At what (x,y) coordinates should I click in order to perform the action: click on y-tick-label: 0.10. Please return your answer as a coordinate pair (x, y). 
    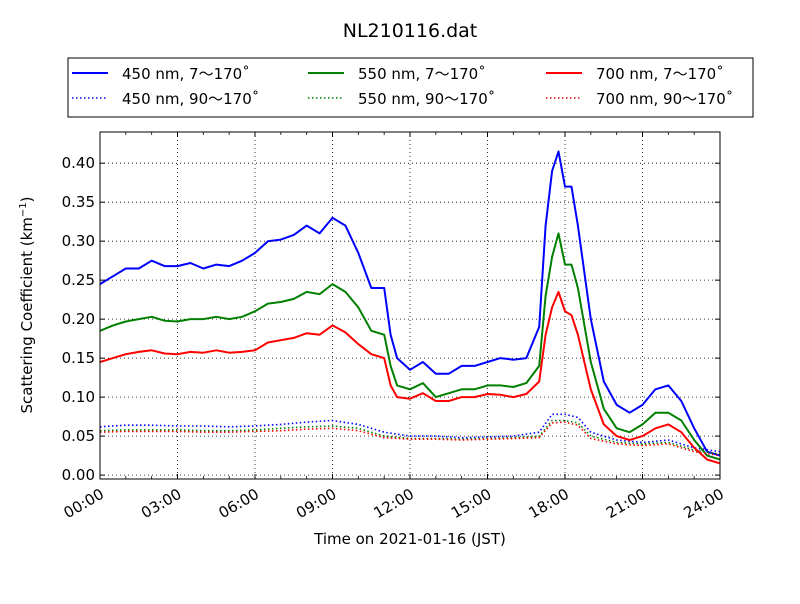
    Looking at the image, I should click on (78, 397).